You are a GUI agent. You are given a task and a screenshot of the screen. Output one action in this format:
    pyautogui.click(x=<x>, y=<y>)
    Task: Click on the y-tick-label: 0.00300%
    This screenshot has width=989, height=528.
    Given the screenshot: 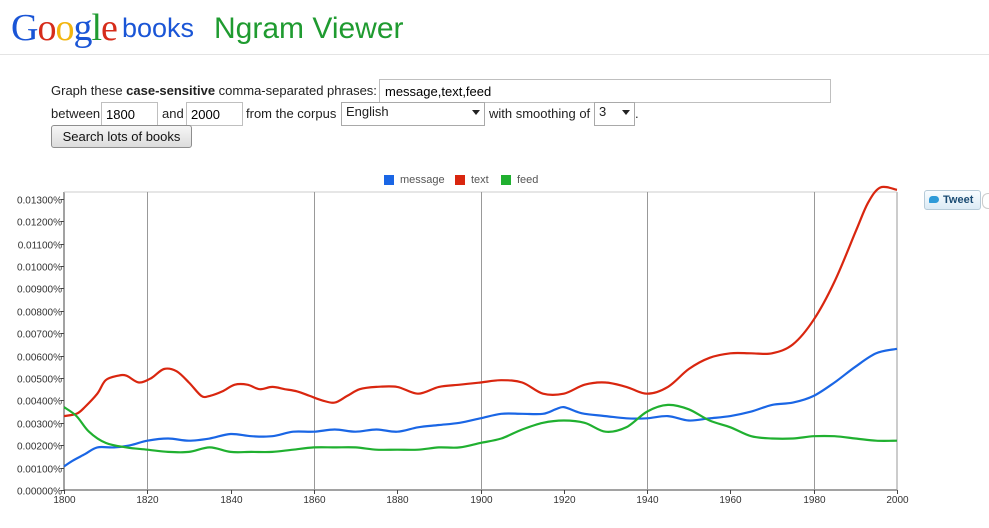 What is the action you would take?
    pyautogui.click(x=39, y=425)
    